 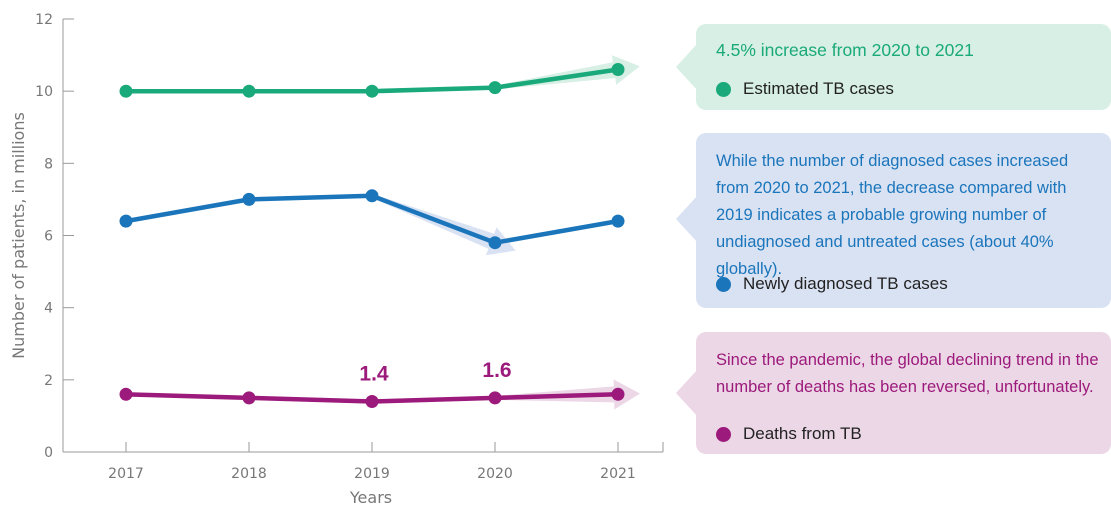 What do you see at coordinates (495, 474) in the screenshot?
I see `x-tick-label: 2020` at bounding box center [495, 474].